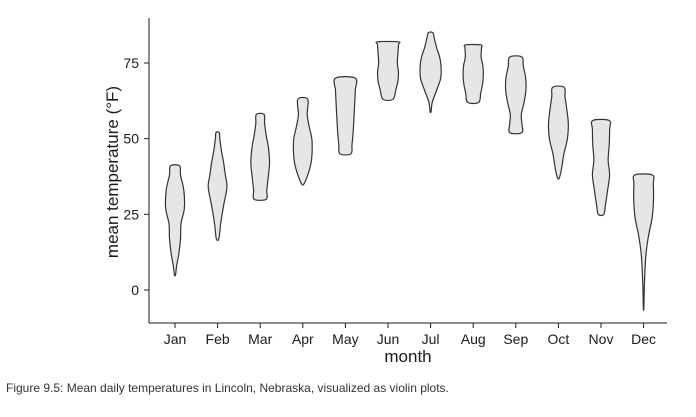 This screenshot has width=696, height=417. I want to click on x-tick-label: May, so click(345, 339).